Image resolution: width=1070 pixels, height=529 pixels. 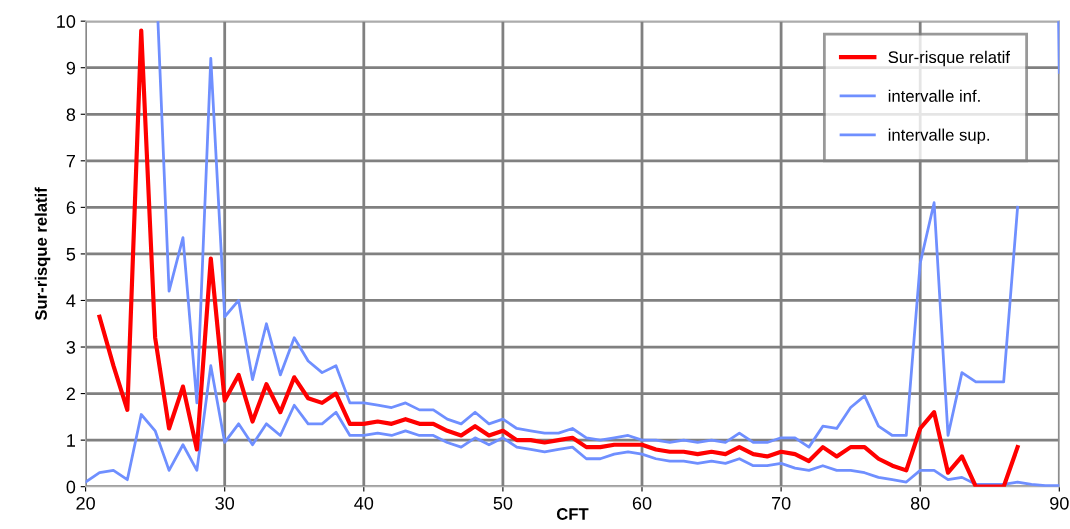 What do you see at coordinates (934, 95) in the screenshot?
I see `legend-label: intervalle inf.` at bounding box center [934, 95].